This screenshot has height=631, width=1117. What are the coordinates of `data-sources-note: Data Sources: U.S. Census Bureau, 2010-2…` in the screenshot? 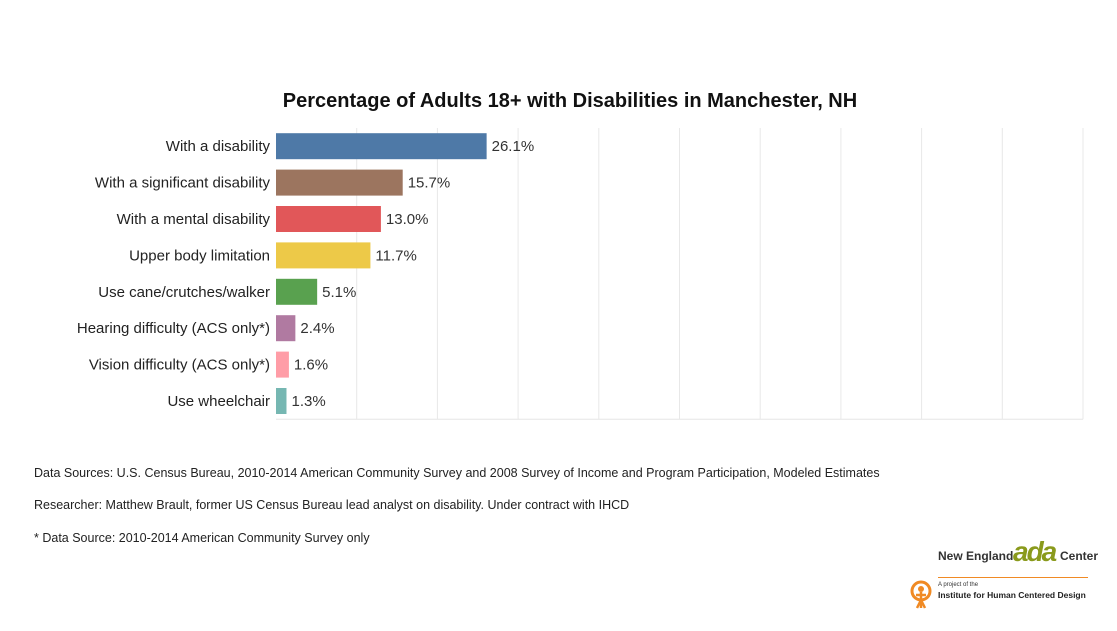 It's located at (457, 473).